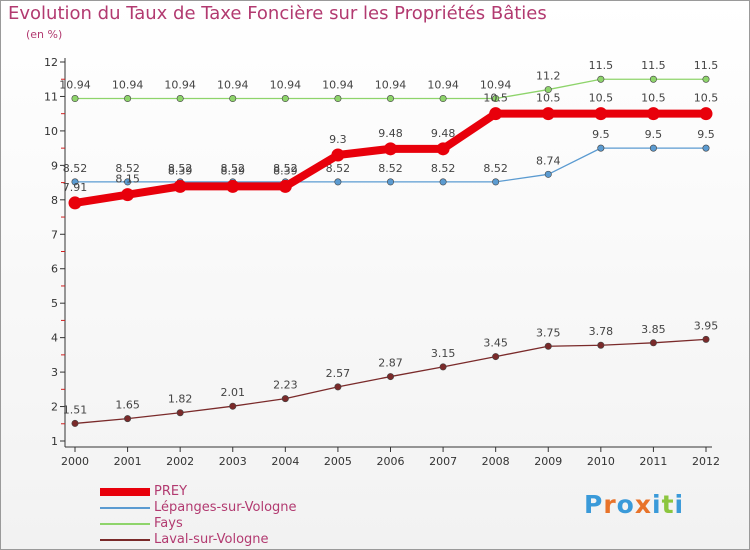 The width and height of the screenshot is (750, 550). I want to click on legend-item: Lépanges-sur-Vologne, so click(230, 508).